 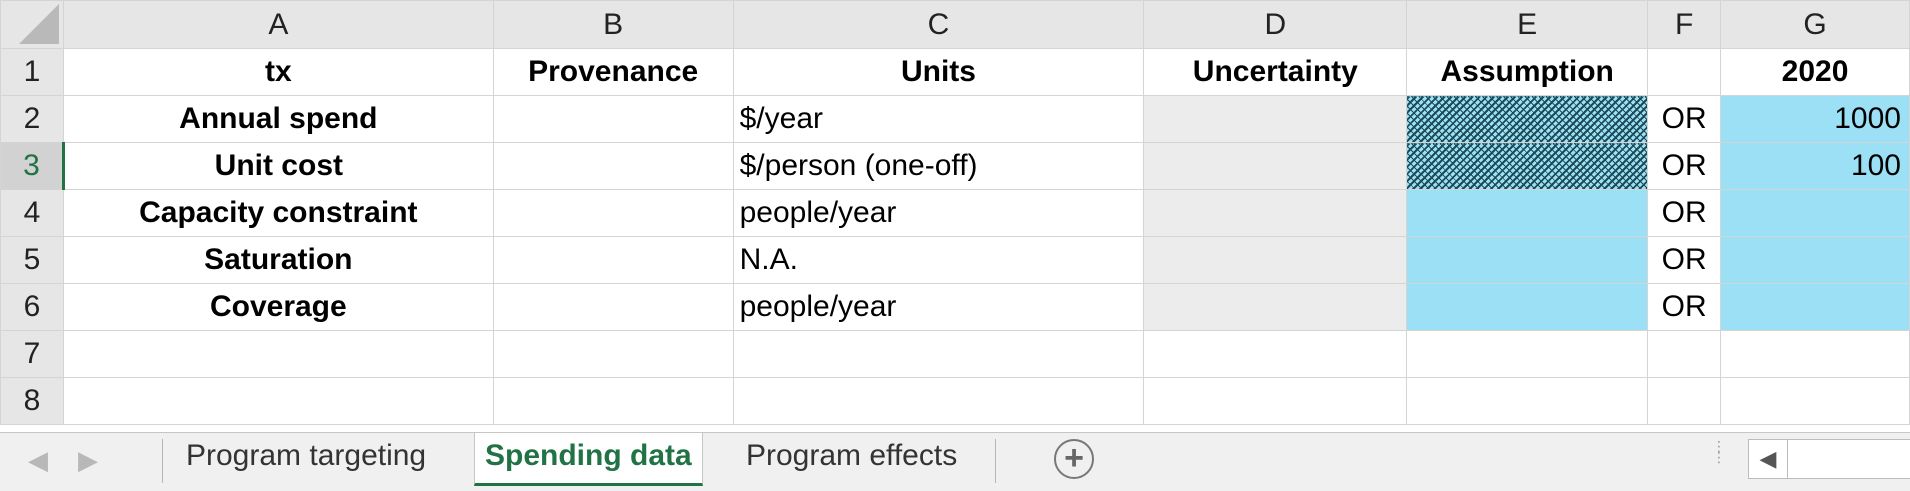 I want to click on cell-g3: 100, so click(x=1815, y=166).